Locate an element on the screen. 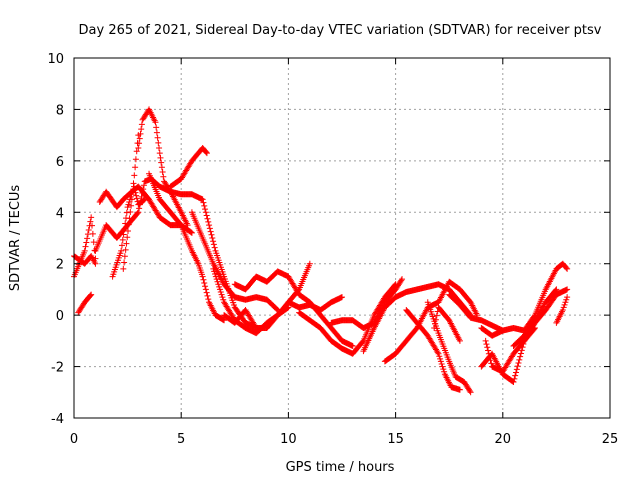  x-tick-label: 10 is located at coordinates (288, 439).